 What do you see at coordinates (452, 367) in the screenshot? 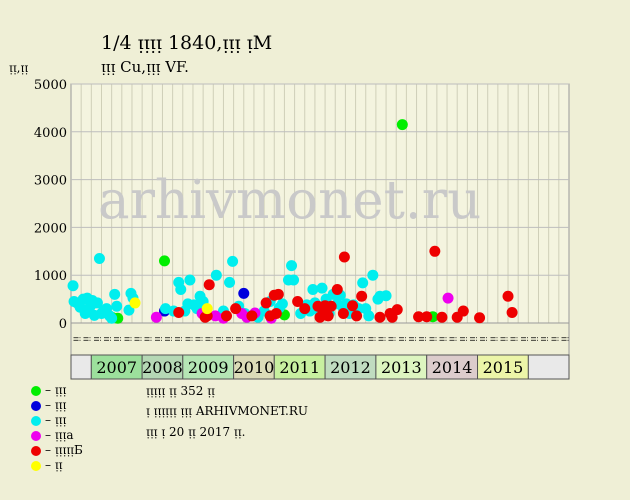
I see `year-label: 2014` at bounding box center [452, 367].